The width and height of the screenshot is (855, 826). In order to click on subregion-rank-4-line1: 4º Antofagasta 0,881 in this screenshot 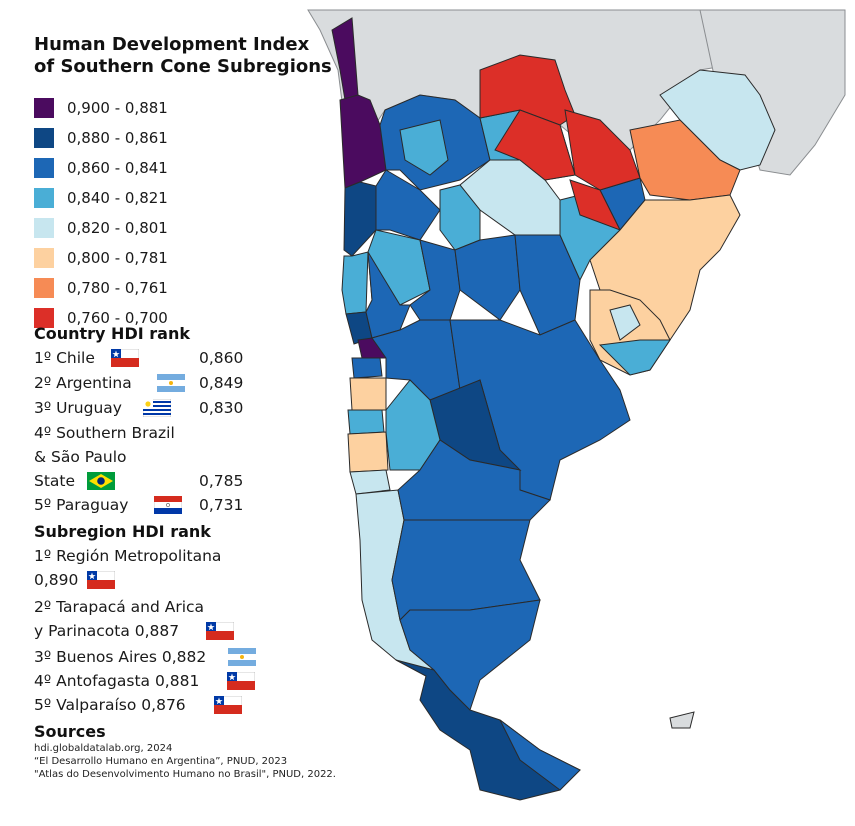, I will do `click(117, 681)`.